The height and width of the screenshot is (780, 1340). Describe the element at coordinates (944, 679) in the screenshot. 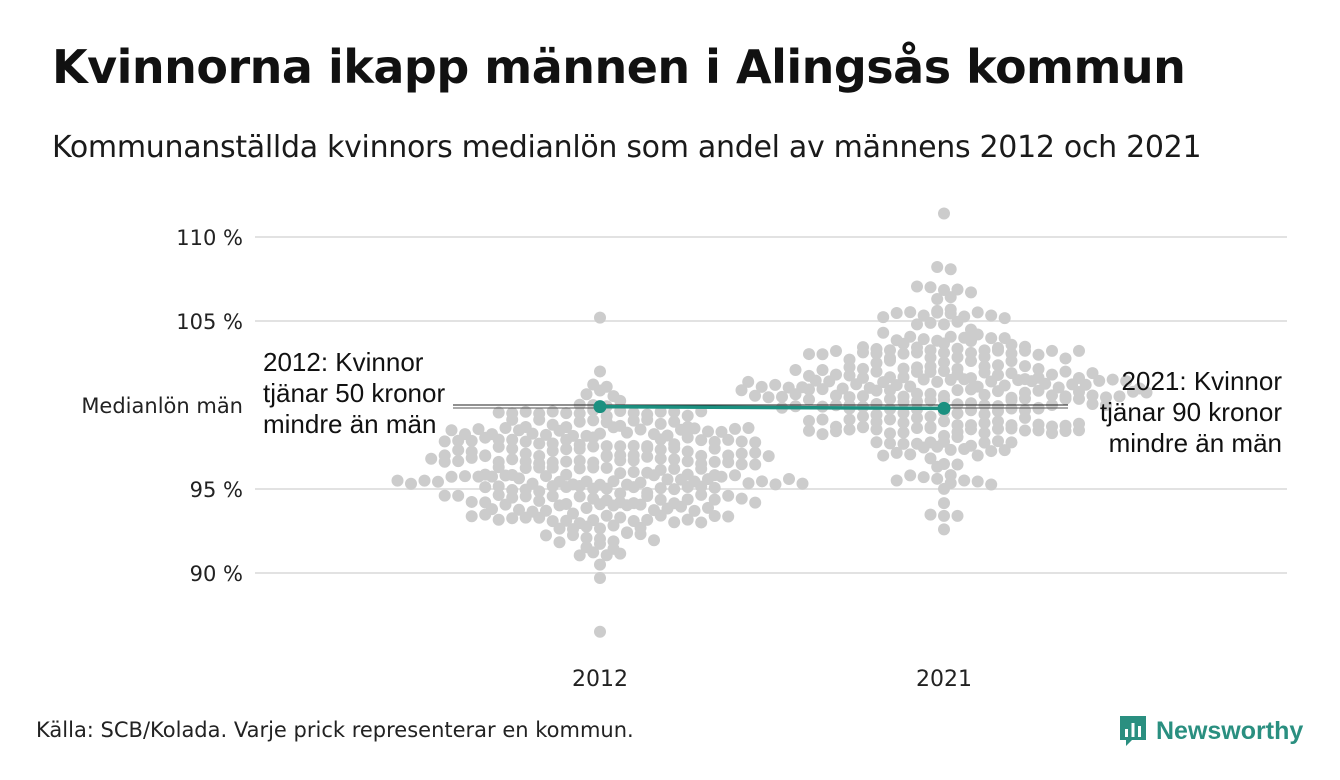

I see `x-tick-label: 2021` at that location.